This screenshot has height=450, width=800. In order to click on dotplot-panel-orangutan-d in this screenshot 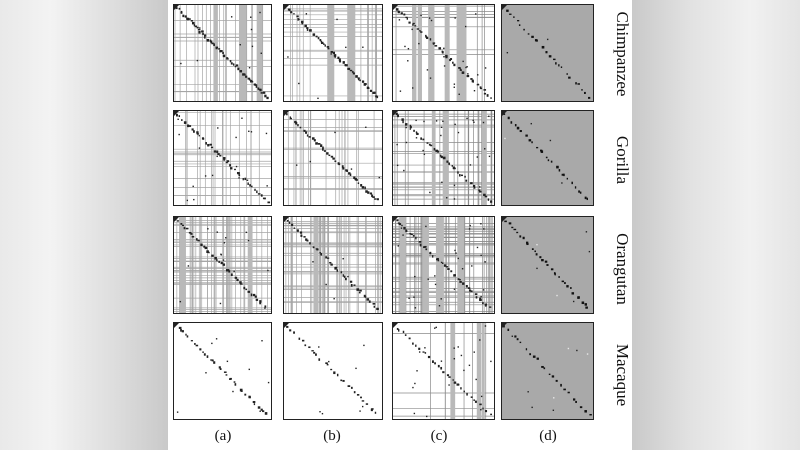, I will do `click(547, 265)`.